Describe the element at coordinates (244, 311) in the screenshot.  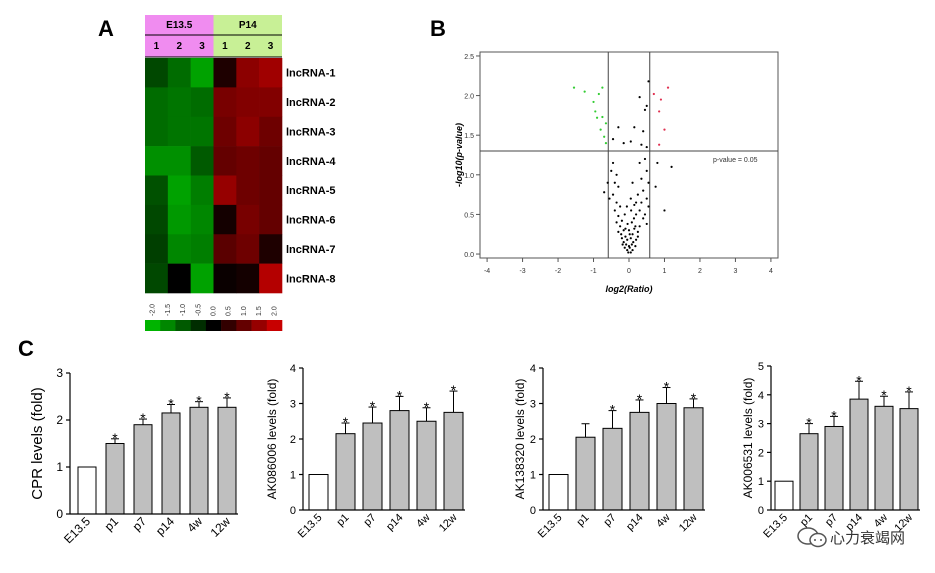
I see `colorbar-tick: 1.0` at that location.